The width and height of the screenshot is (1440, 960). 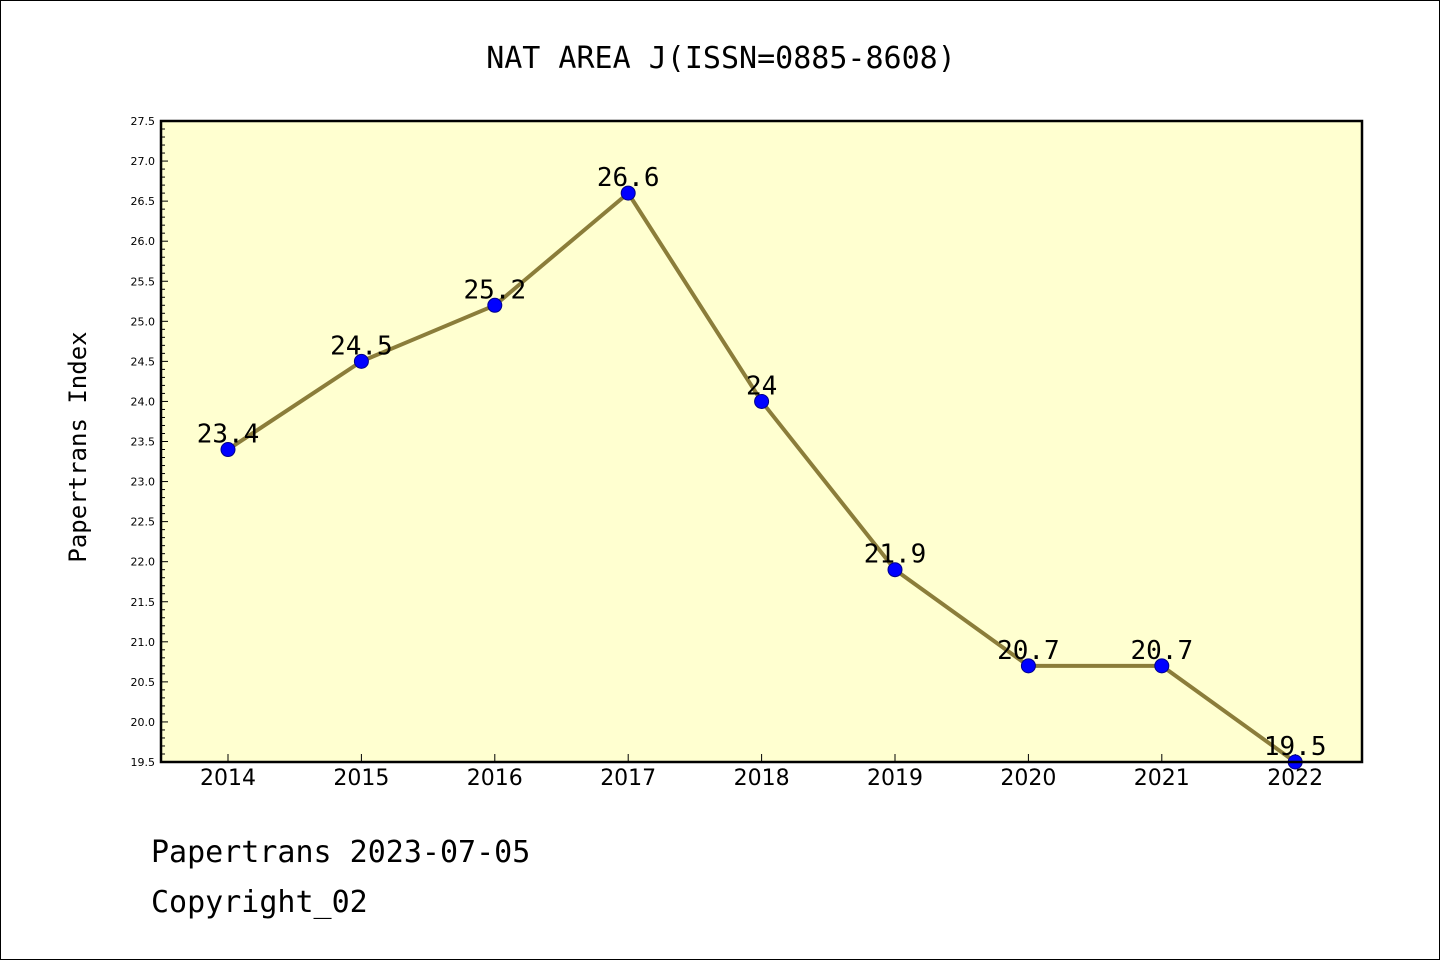 What do you see at coordinates (341, 852) in the screenshot?
I see `footer-date: Papertrans 2023-07-05` at bounding box center [341, 852].